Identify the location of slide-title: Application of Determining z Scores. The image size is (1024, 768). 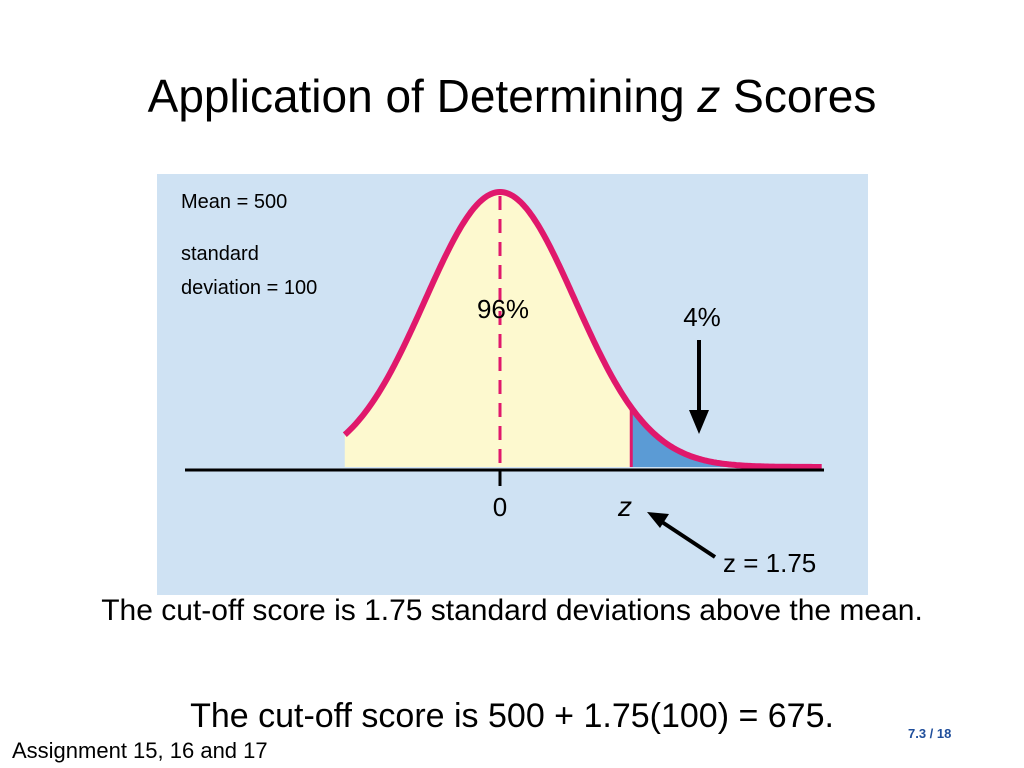
(512, 96).